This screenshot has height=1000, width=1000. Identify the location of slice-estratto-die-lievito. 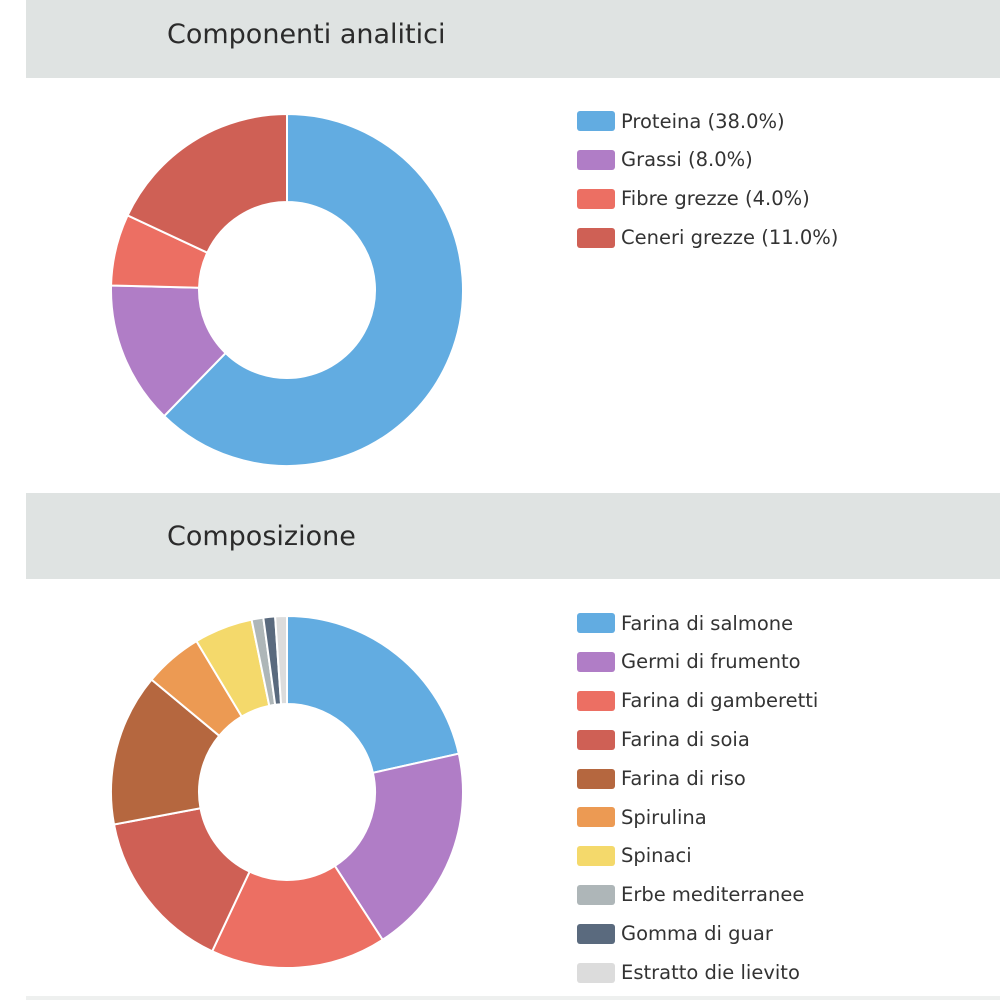
(281, 660).